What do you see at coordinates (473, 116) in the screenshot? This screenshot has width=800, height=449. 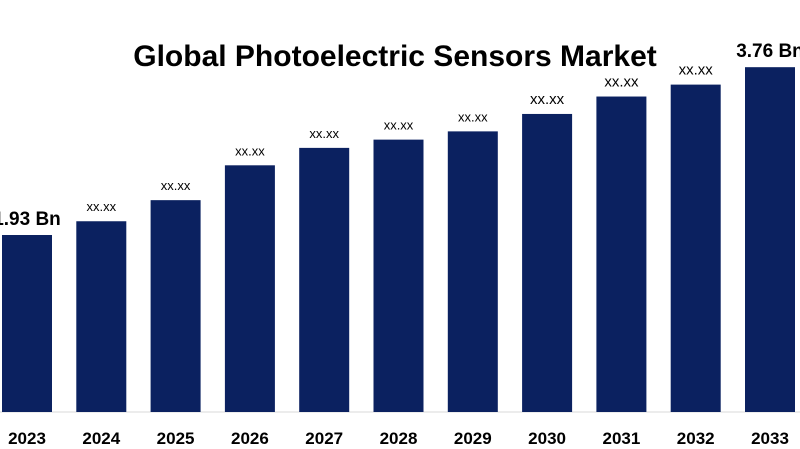 I see `data-label-2029: xx.xx` at bounding box center [473, 116].